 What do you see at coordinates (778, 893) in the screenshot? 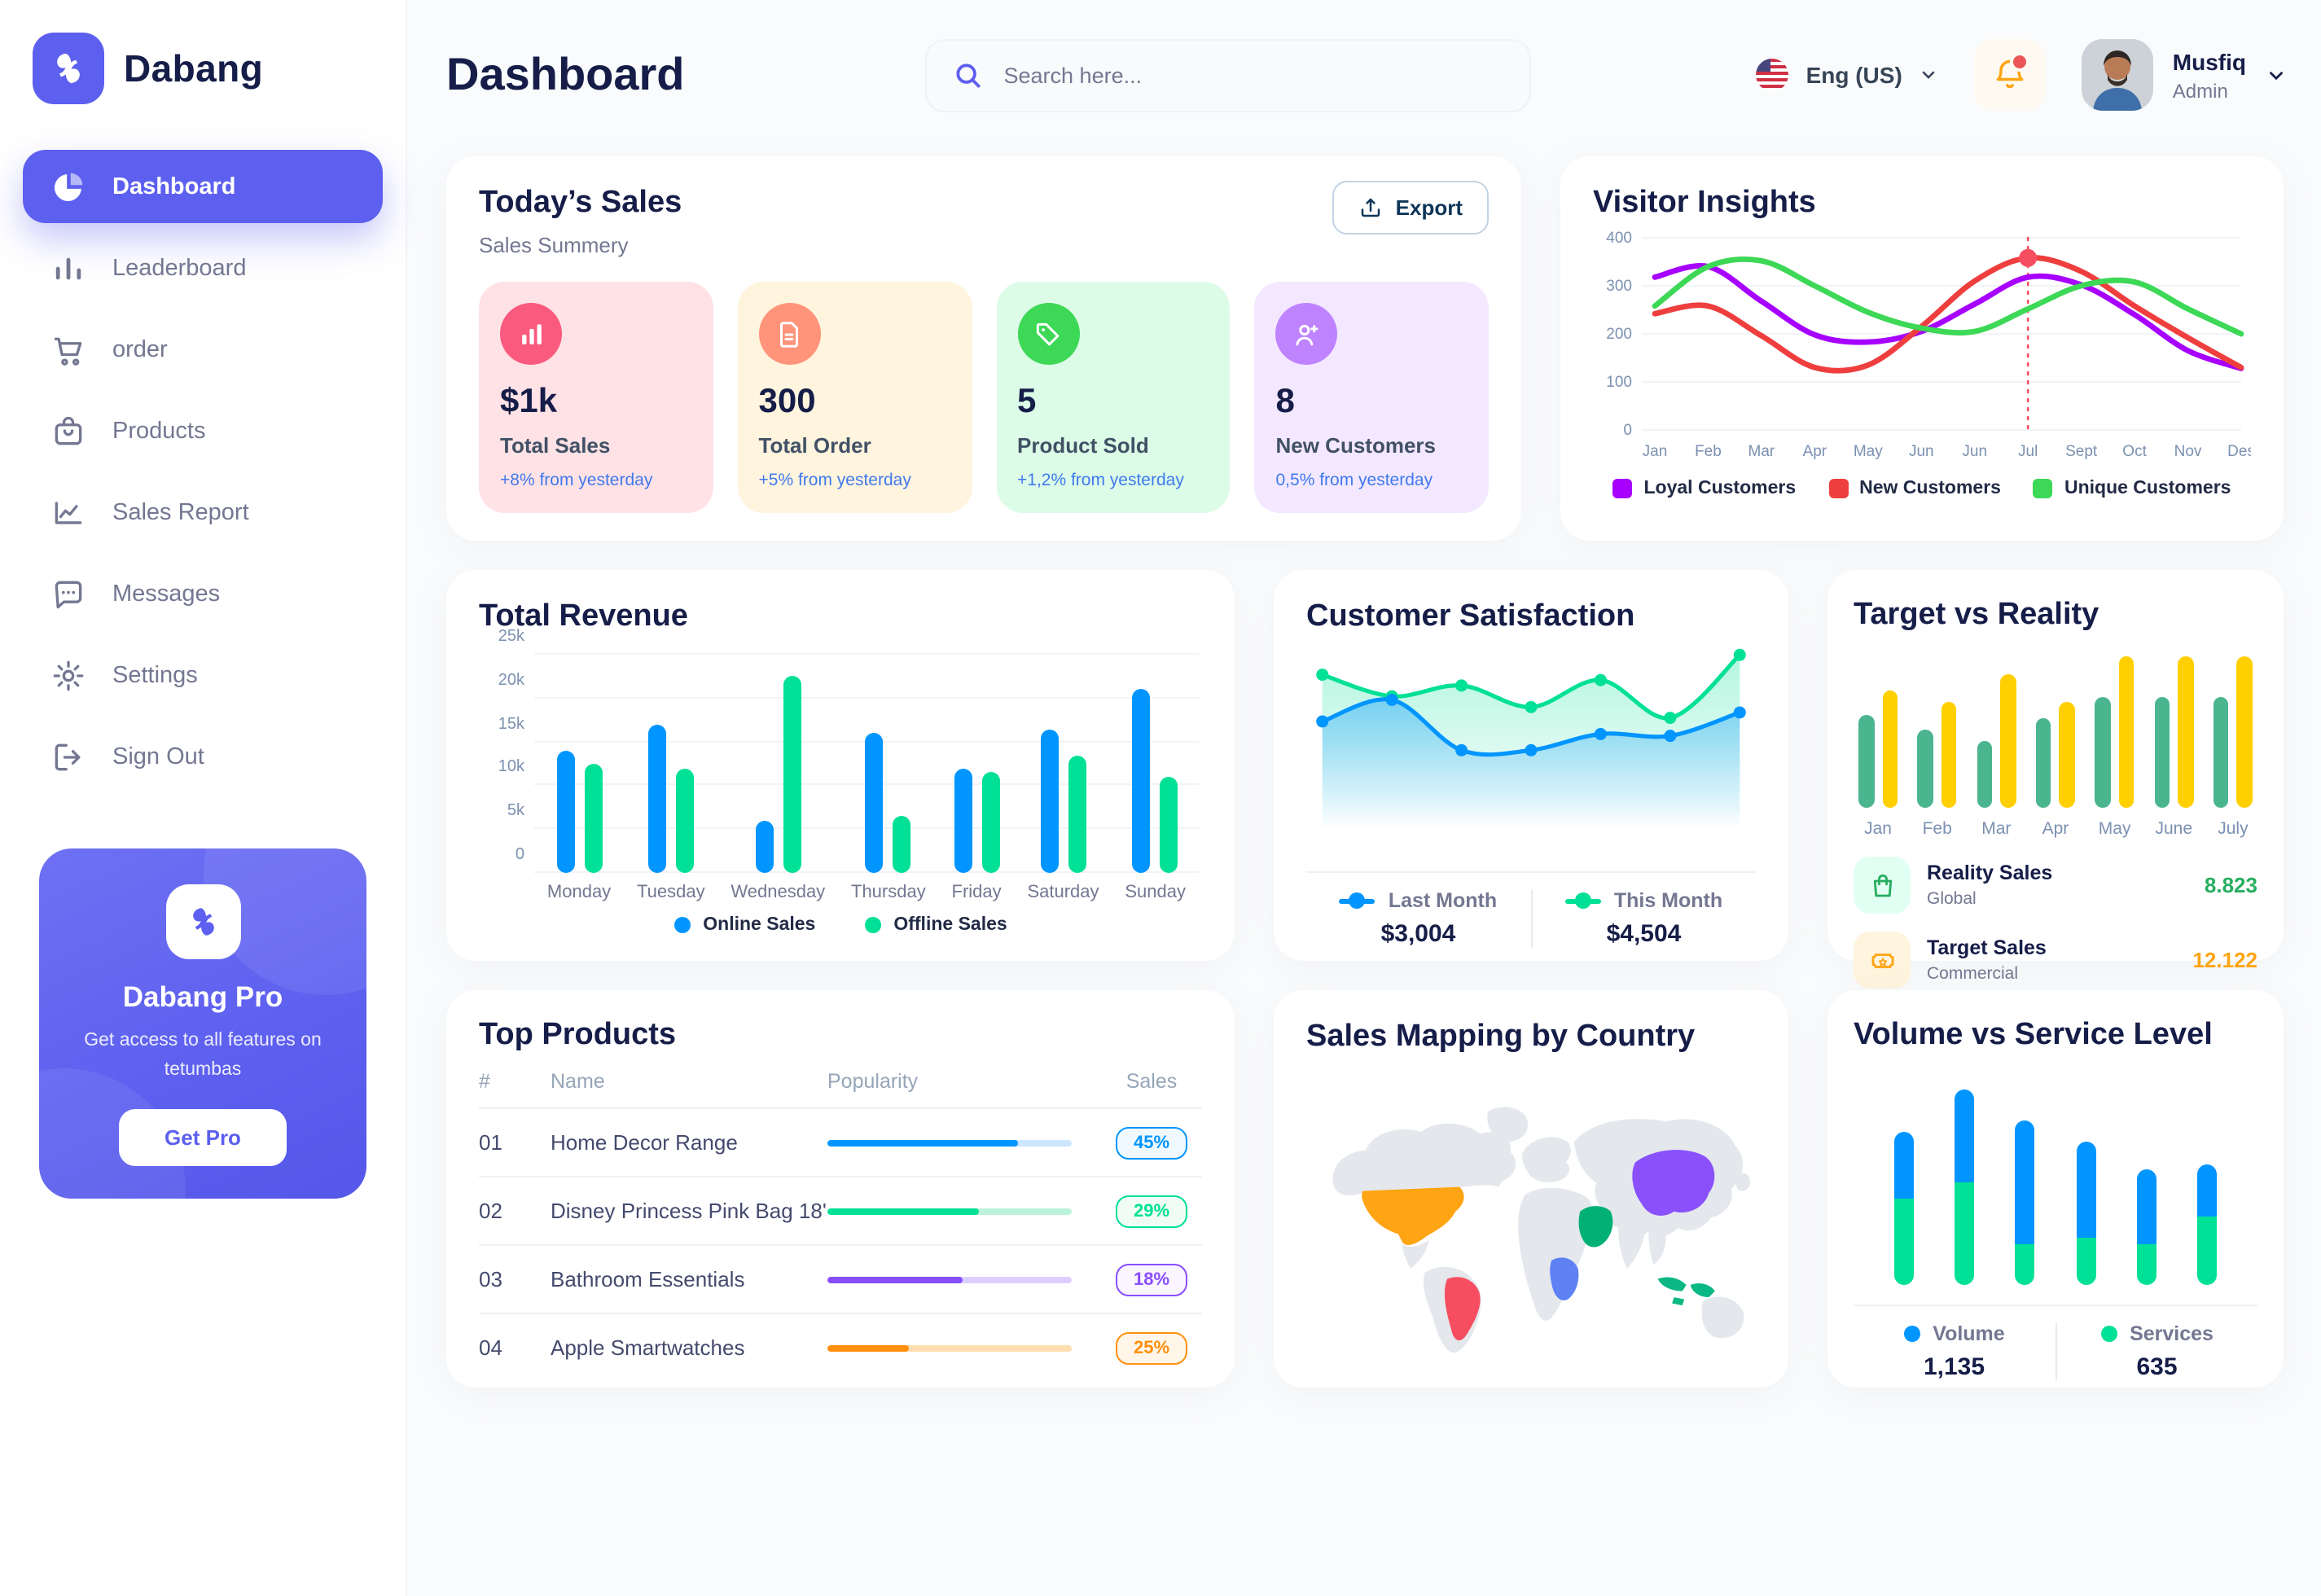
I see `x-tick-label: Wednesday` at bounding box center [778, 893].